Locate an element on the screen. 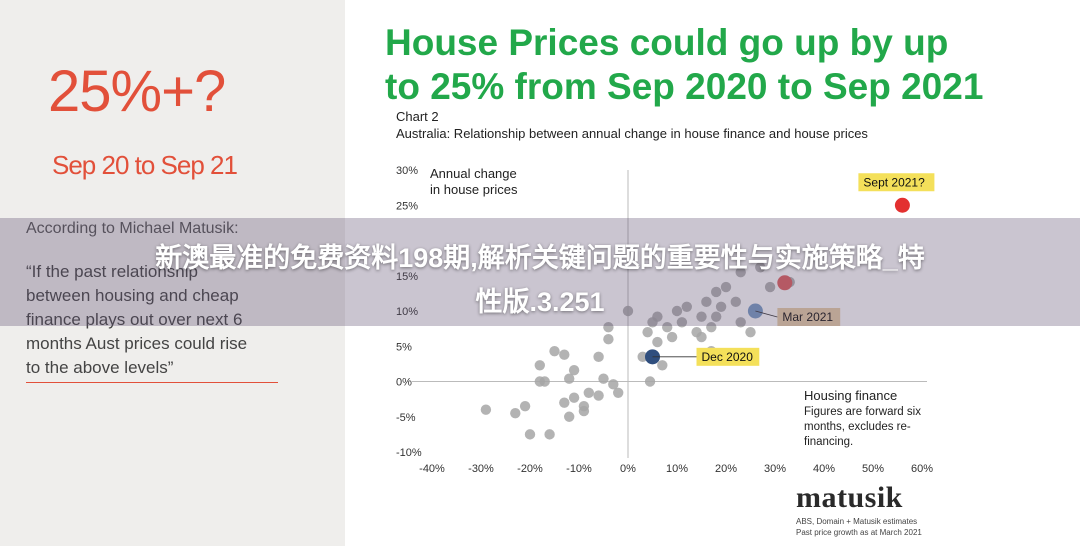 Image resolution: width=1080 pixels, height=546 pixels. y-tick-label: 25% is located at coordinates (407, 206).